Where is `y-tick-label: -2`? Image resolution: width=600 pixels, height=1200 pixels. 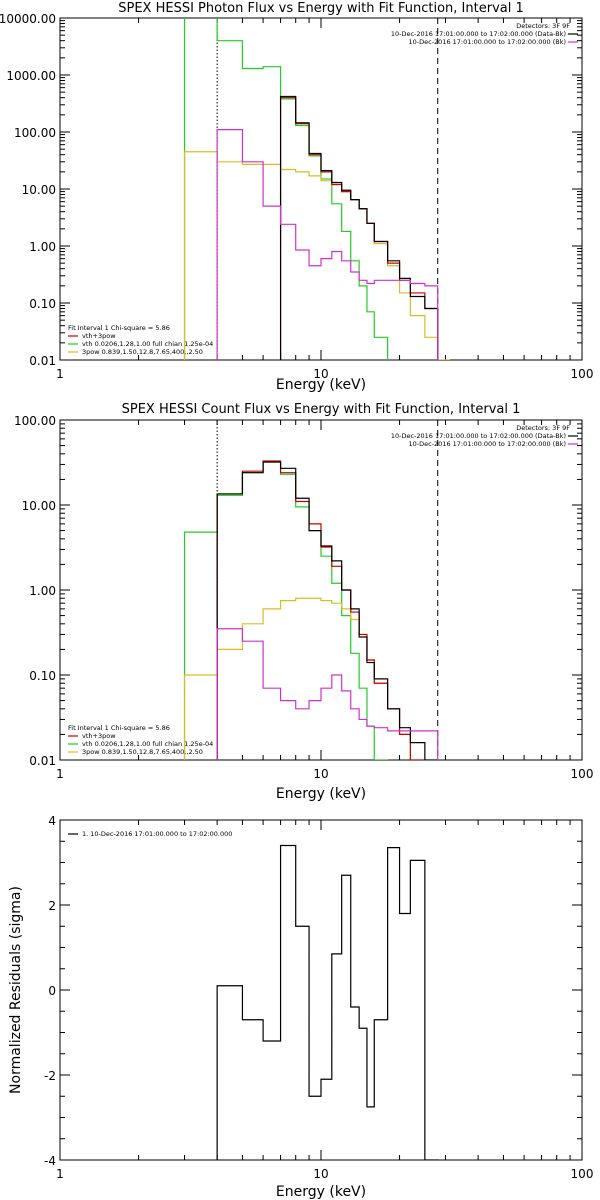
y-tick-label: -2 is located at coordinates (50, 1076).